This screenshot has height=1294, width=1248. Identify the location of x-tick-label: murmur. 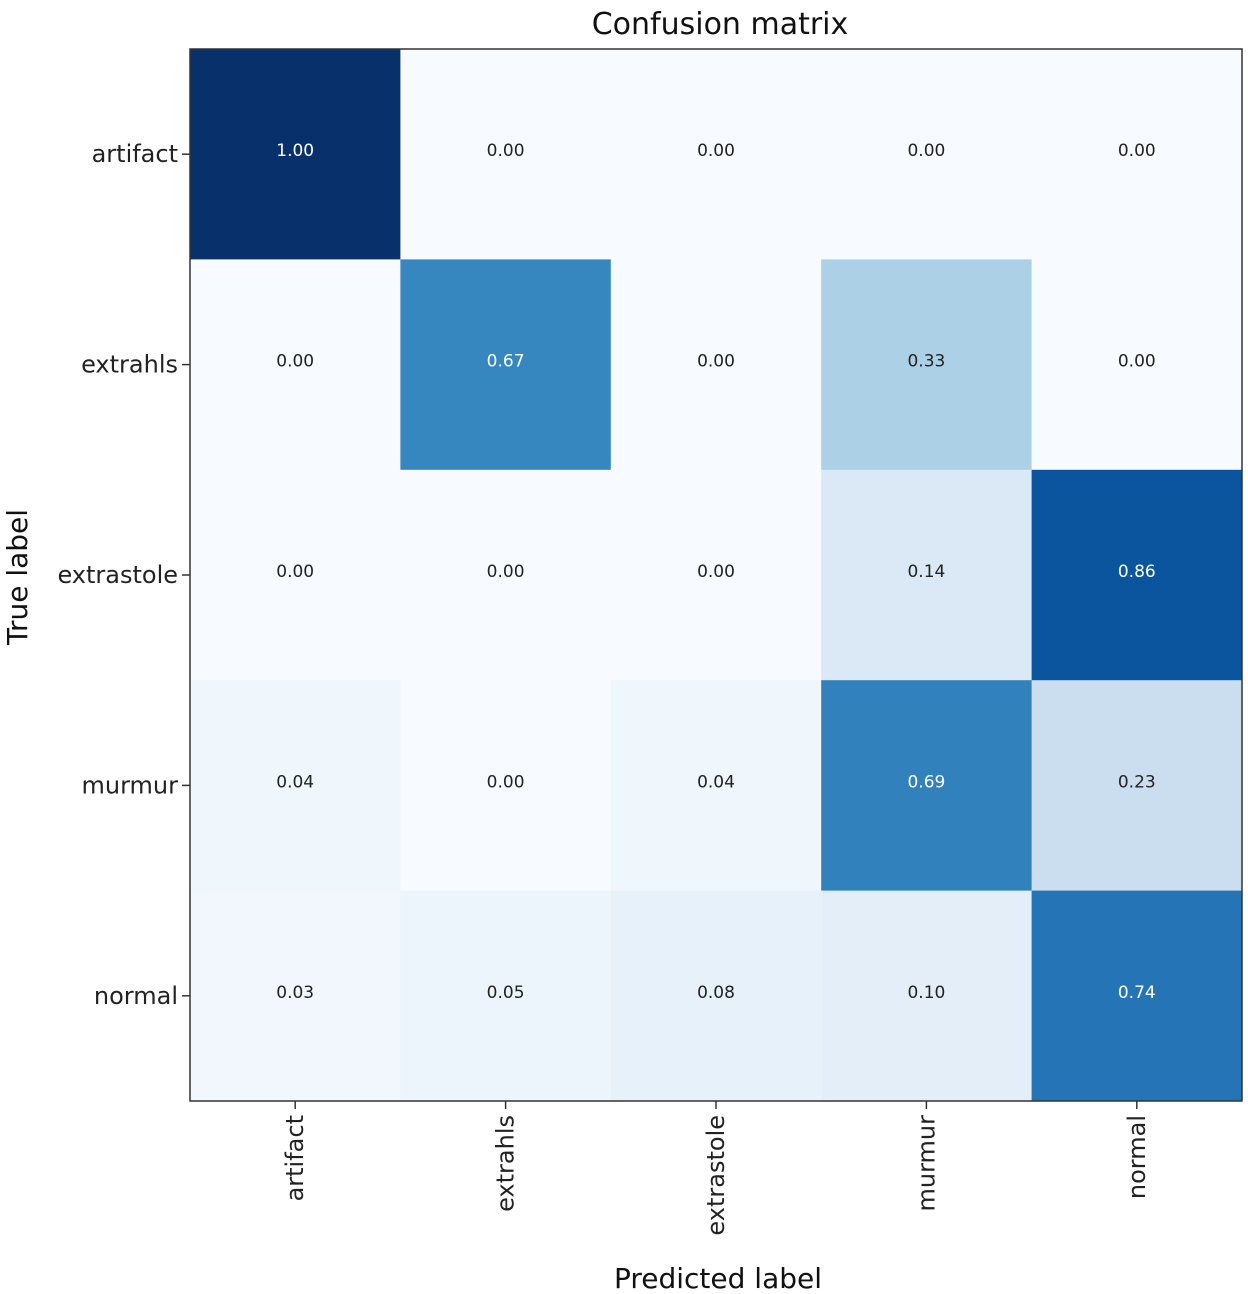
(926, 1163).